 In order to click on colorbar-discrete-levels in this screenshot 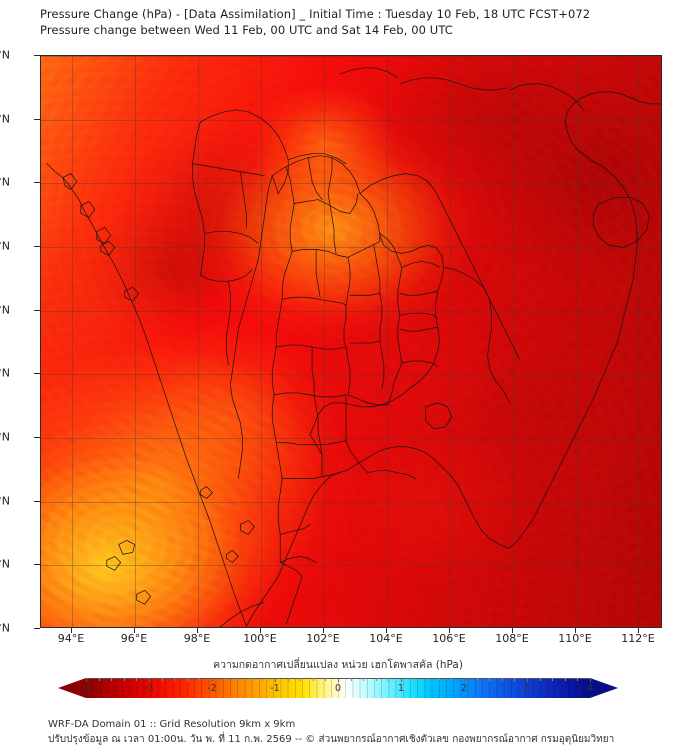, I will do `click(338, 688)`.